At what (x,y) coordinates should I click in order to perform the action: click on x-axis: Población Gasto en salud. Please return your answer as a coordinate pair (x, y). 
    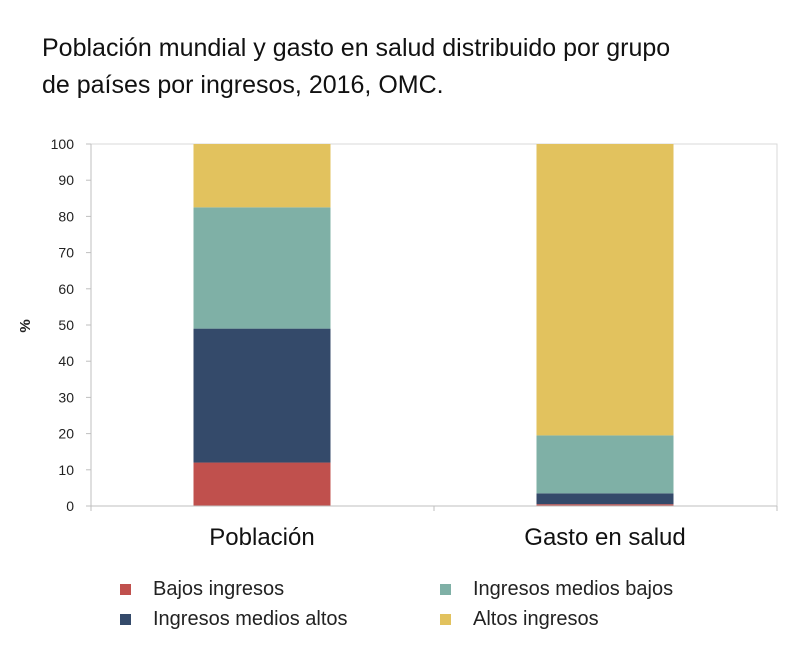
    Looking at the image, I should click on (434, 528).